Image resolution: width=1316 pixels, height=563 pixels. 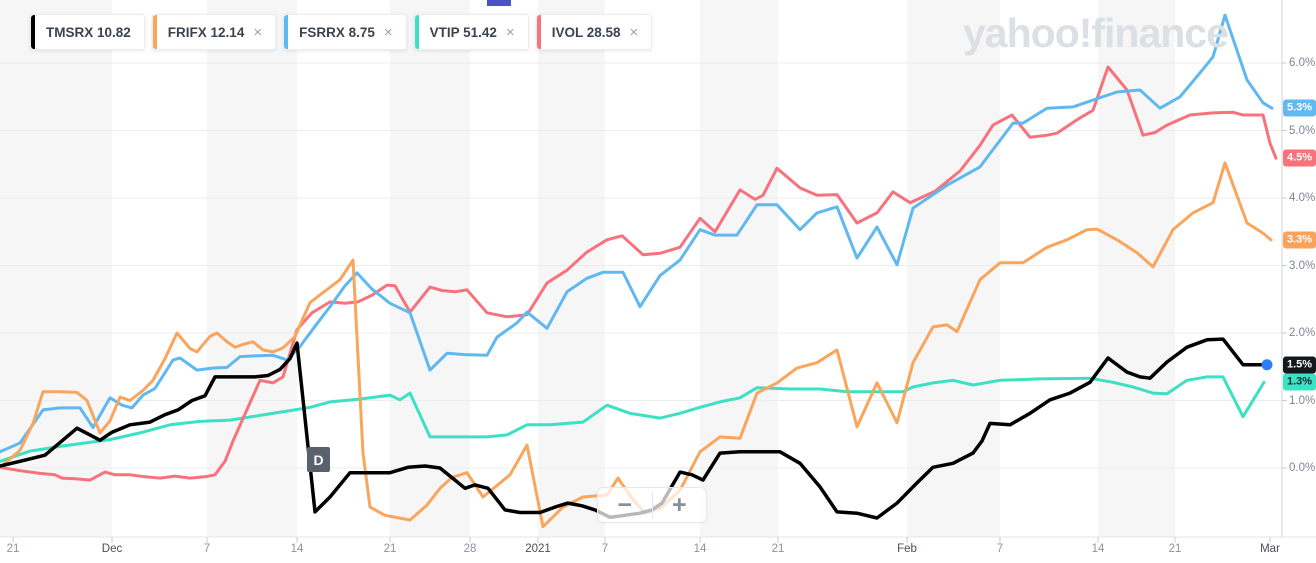 What do you see at coordinates (907, 549) in the screenshot?
I see `x-tick-label: Feb` at bounding box center [907, 549].